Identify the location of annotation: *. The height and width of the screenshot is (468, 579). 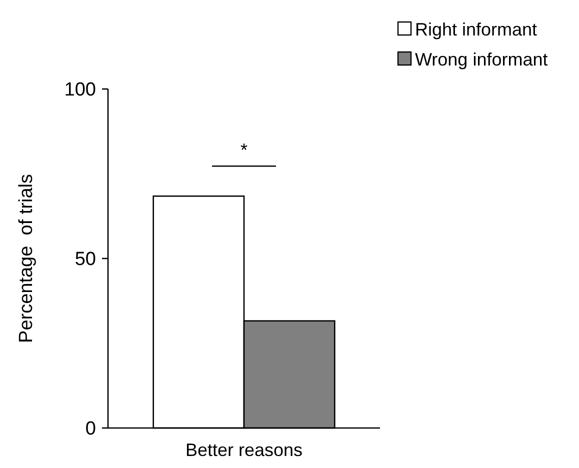
(244, 150).